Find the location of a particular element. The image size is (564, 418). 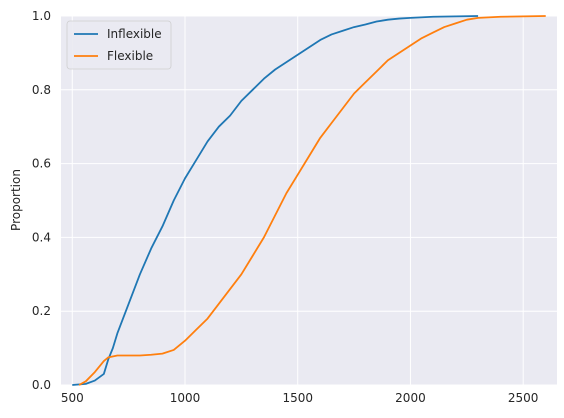

x-tick-label: 1500 is located at coordinates (297, 398).